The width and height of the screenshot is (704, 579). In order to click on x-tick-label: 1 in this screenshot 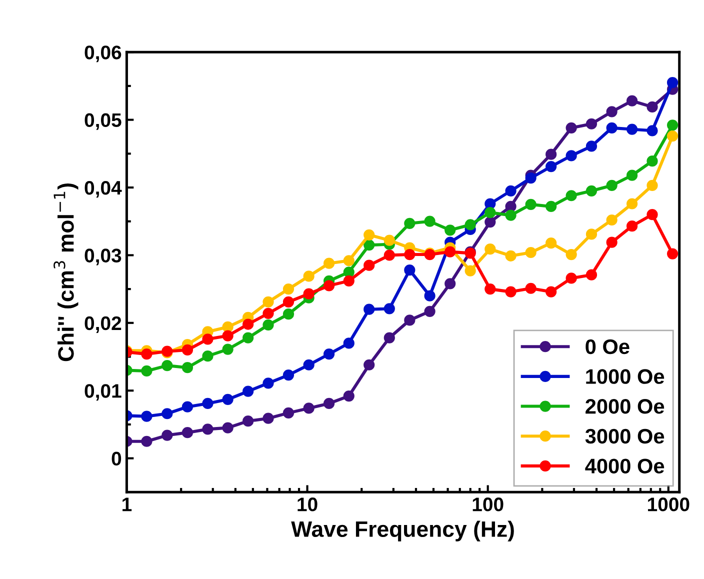, I will do `click(127, 505)`.